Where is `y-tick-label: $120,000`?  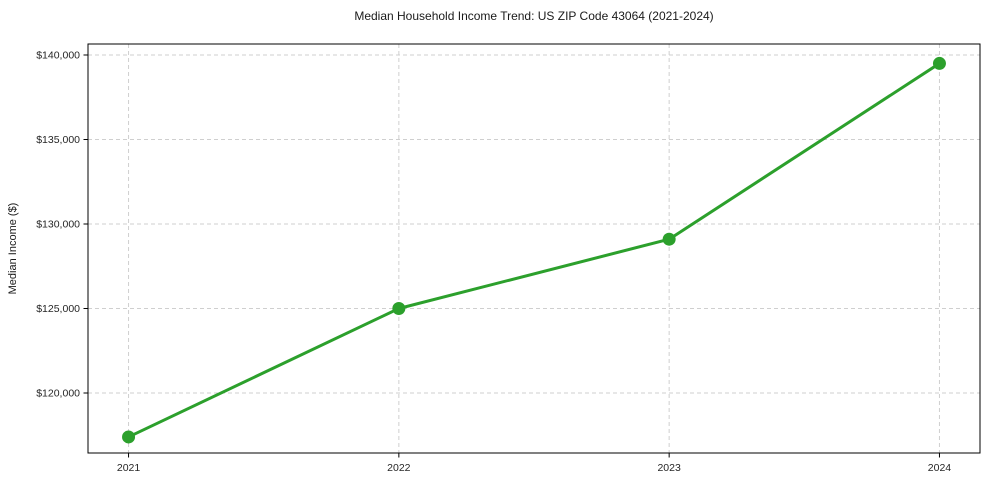
y-tick-label: $120,000 is located at coordinates (58, 394).